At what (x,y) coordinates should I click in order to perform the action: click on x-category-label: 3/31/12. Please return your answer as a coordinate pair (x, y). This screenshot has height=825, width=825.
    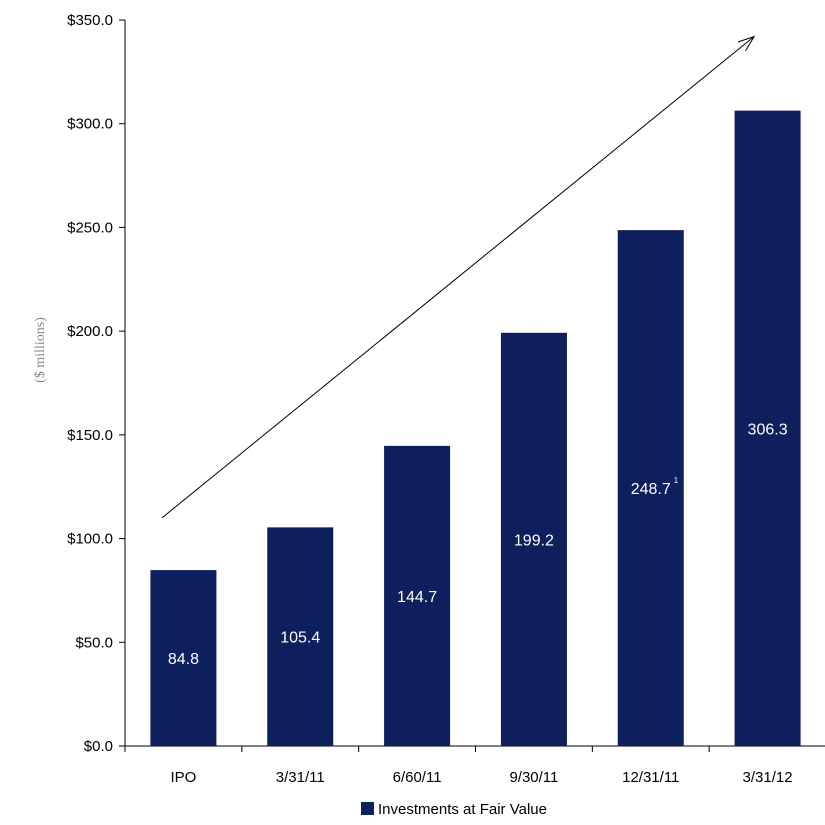
    Looking at the image, I should click on (768, 777).